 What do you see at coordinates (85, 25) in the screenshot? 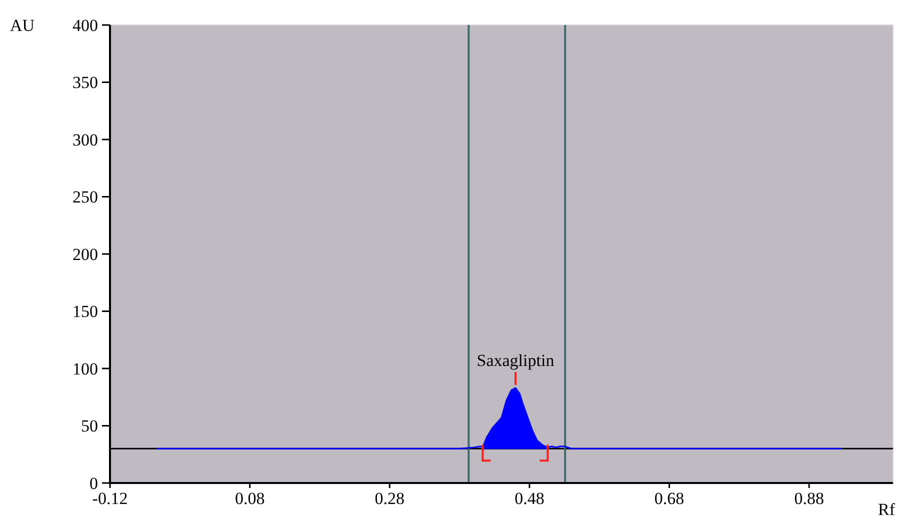
I see `y-tick-label: 400` at bounding box center [85, 25].